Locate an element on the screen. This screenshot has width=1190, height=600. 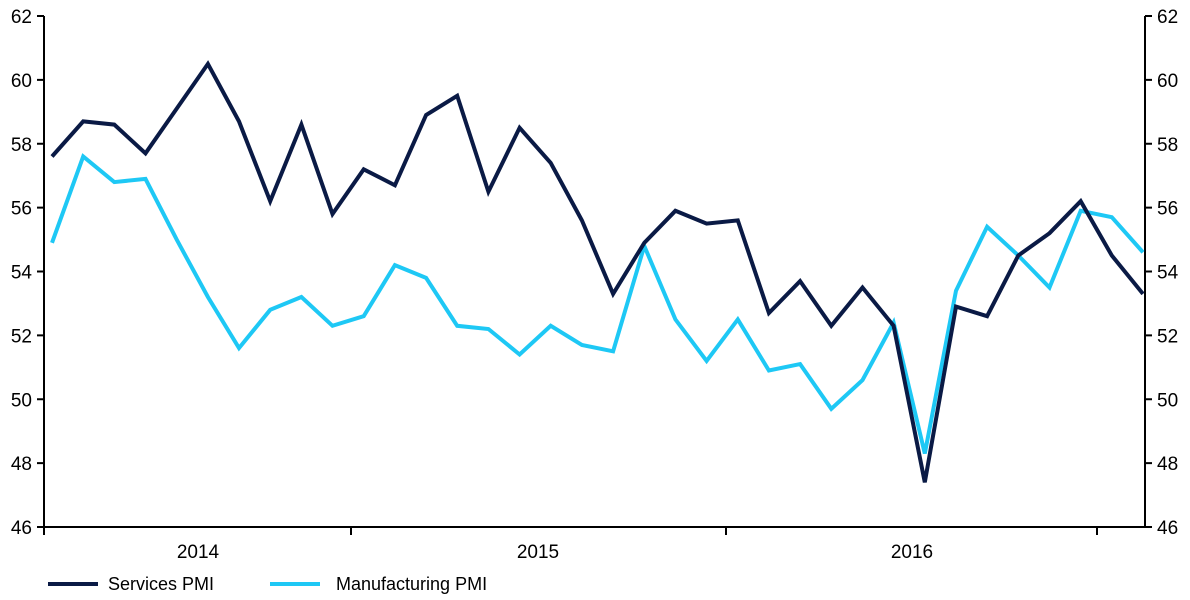
y-tick-label-right-58: 58 is located at coordinates (1167, 145).